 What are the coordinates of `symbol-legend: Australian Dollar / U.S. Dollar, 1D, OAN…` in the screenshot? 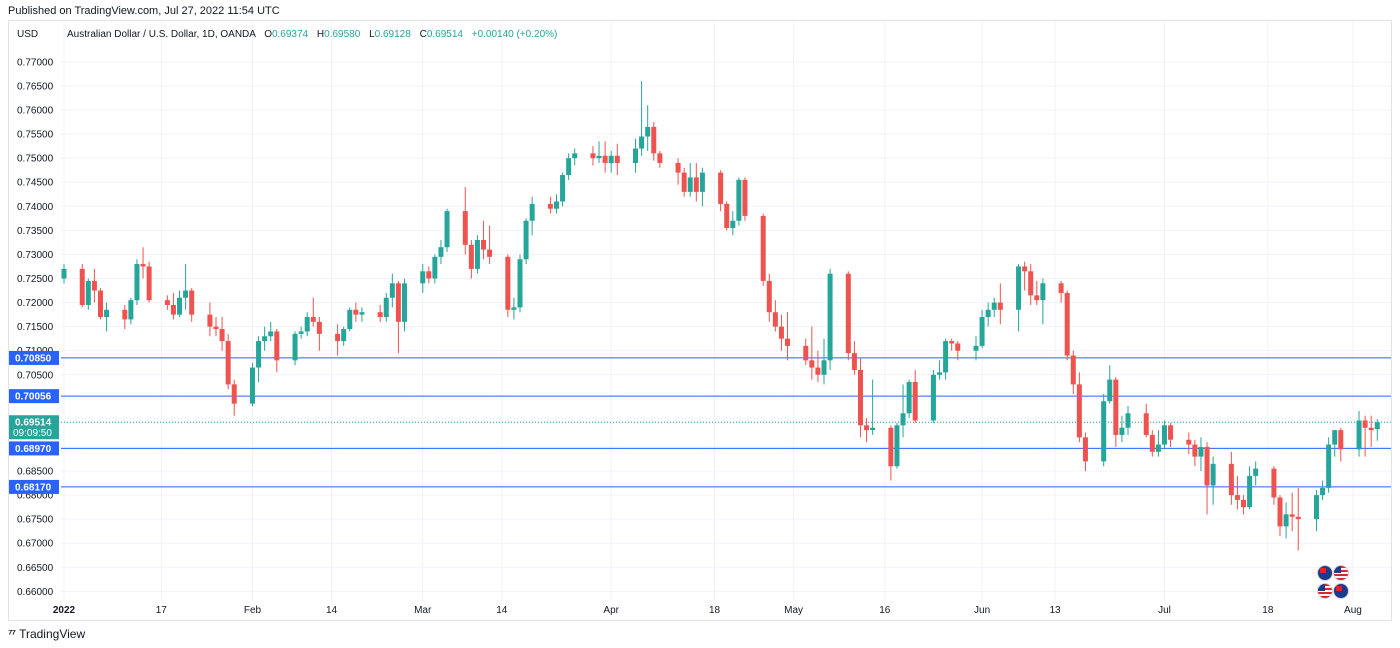 It's located at (312, 34).